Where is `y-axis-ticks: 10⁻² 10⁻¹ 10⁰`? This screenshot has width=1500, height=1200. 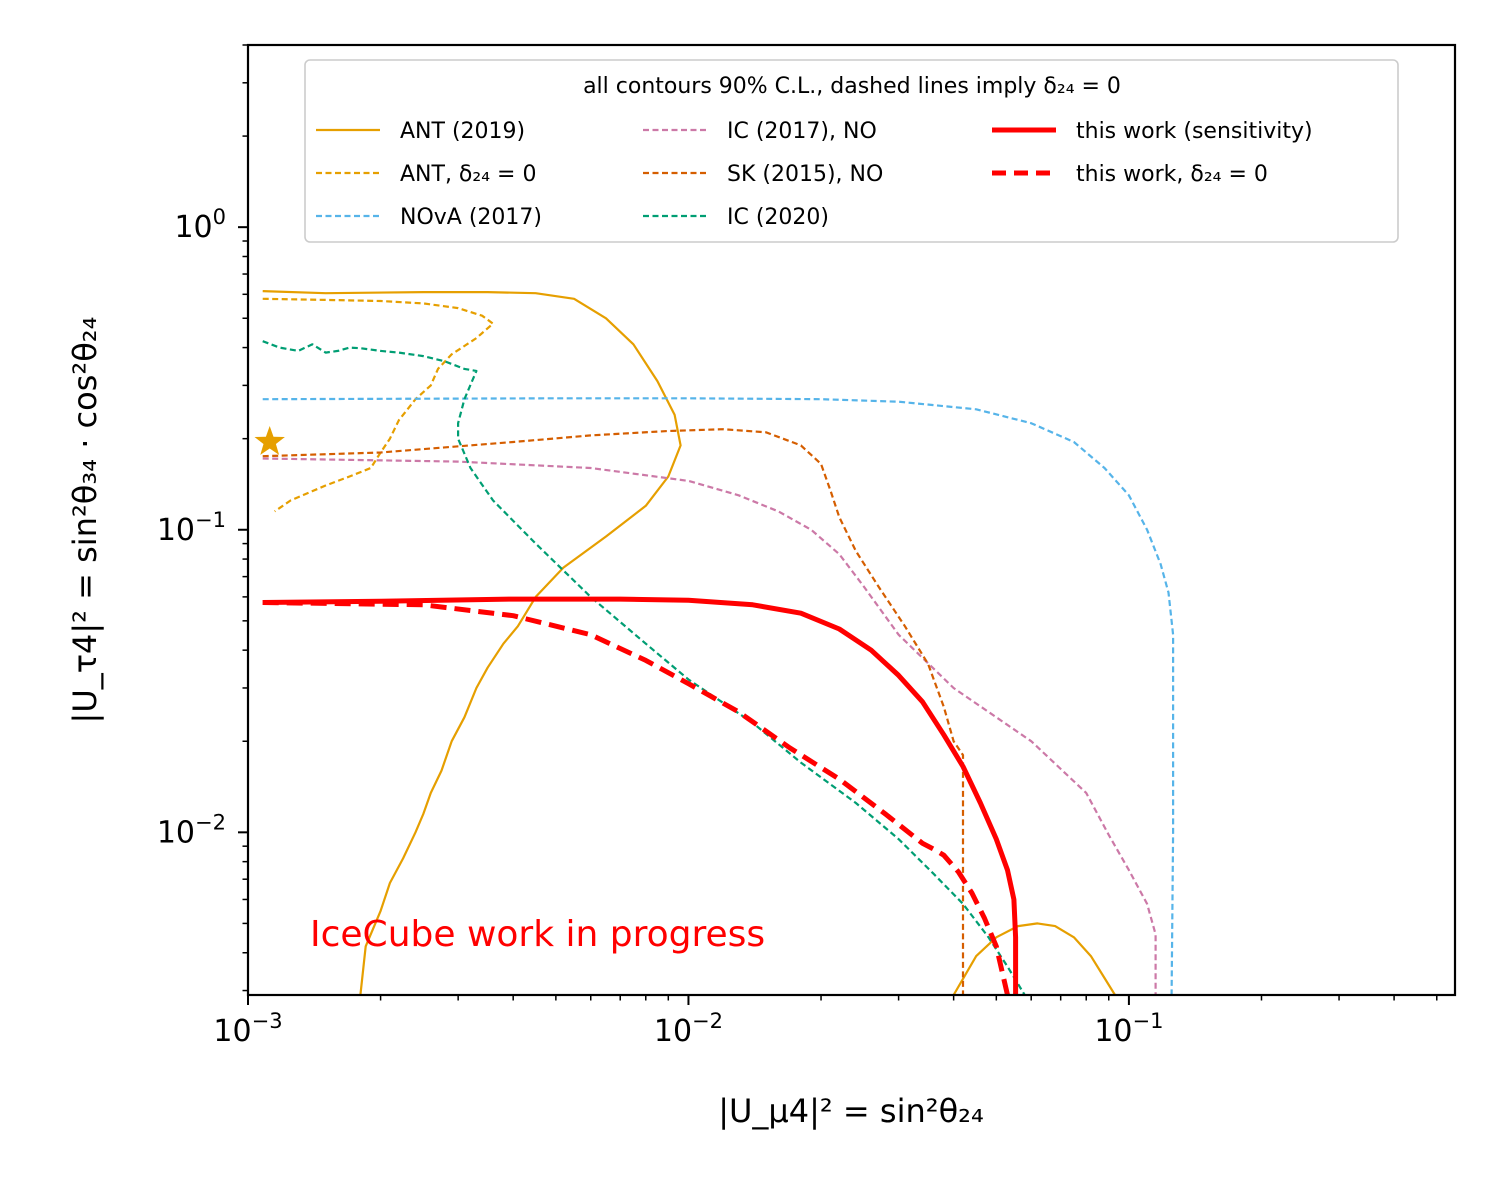 y-axis-ticks: 10⁻² 10⁻¹ 10⁰ is located at coordinates (202, 518).